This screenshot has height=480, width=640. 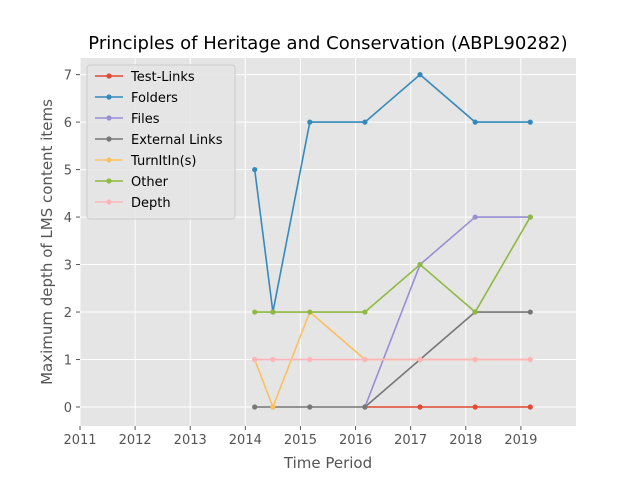 What do you see at coordinates (177, 140) in the screenshot?
I see `legend-label: External Links` at bounding box center [177, 140].